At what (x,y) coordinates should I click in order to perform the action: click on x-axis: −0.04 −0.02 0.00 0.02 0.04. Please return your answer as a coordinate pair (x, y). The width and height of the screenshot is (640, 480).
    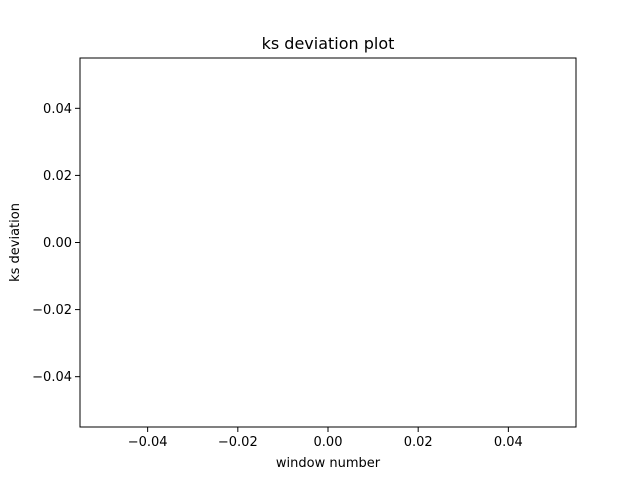
    Looking at the image, I should click on (325, 438).